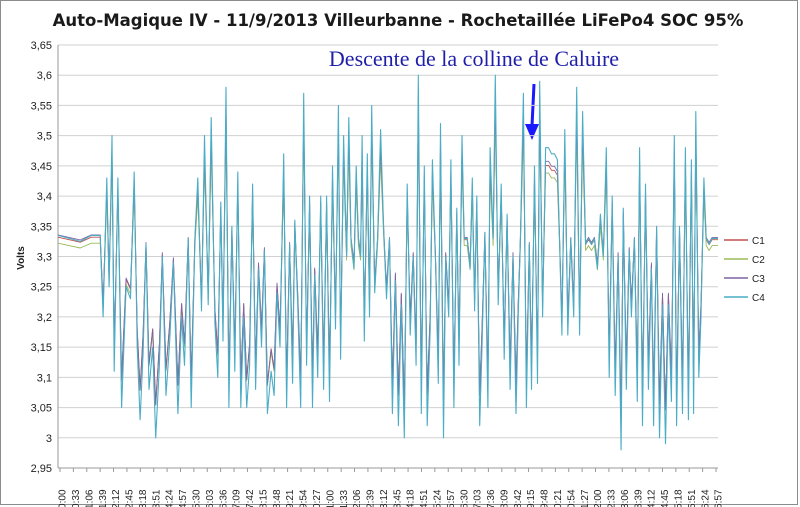 The height and width of the screenshot is (507, 800). I want to click on y-tick-label: 3,5, so click(44, 137).